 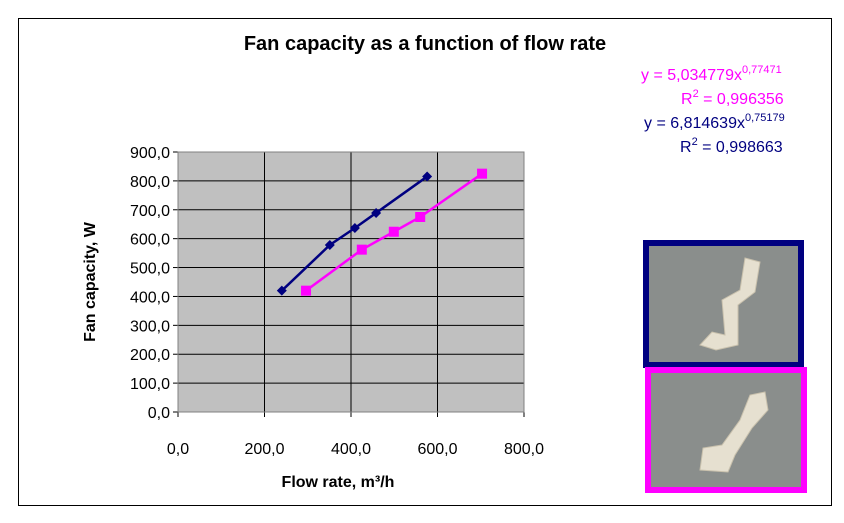 What do you see at coordinates (726, 430) in the screenshot?
I see `duct-photo-magenta` at bounding box center [726, 430].